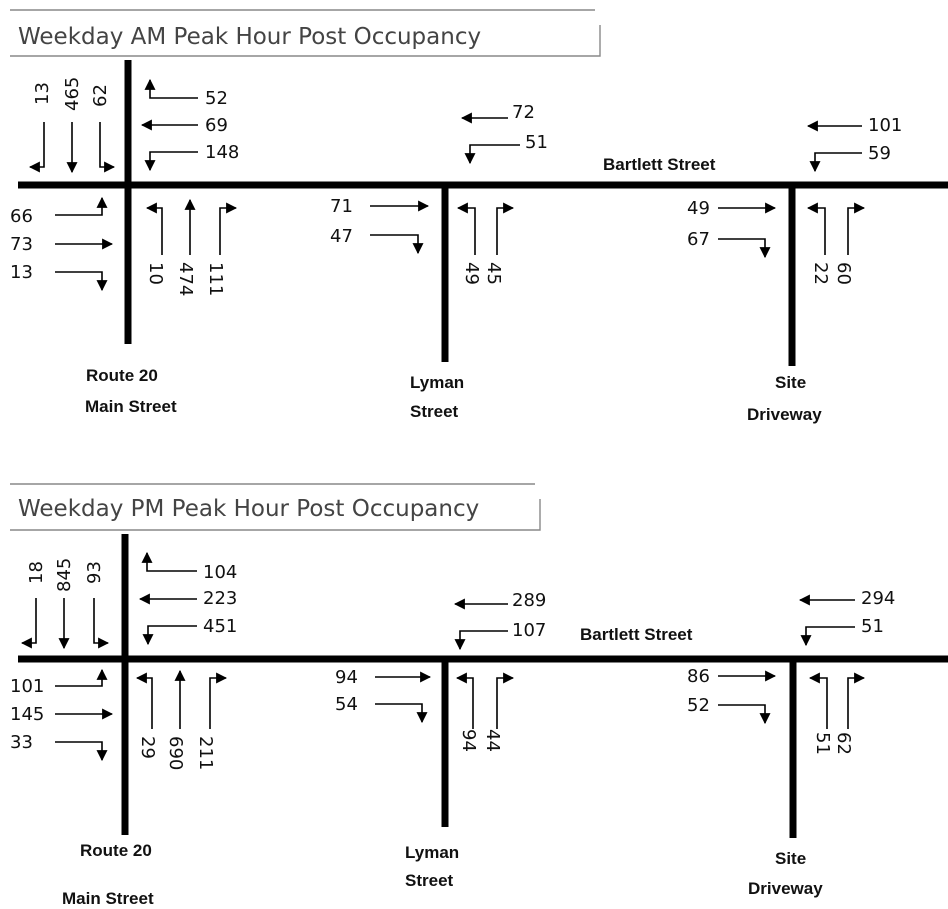 The height and width of the screenshot is (909, 948). Describe the element at coordinates (62, 715) in the screenshot. I see `route20-eastbound: 101 145 33` at that location.